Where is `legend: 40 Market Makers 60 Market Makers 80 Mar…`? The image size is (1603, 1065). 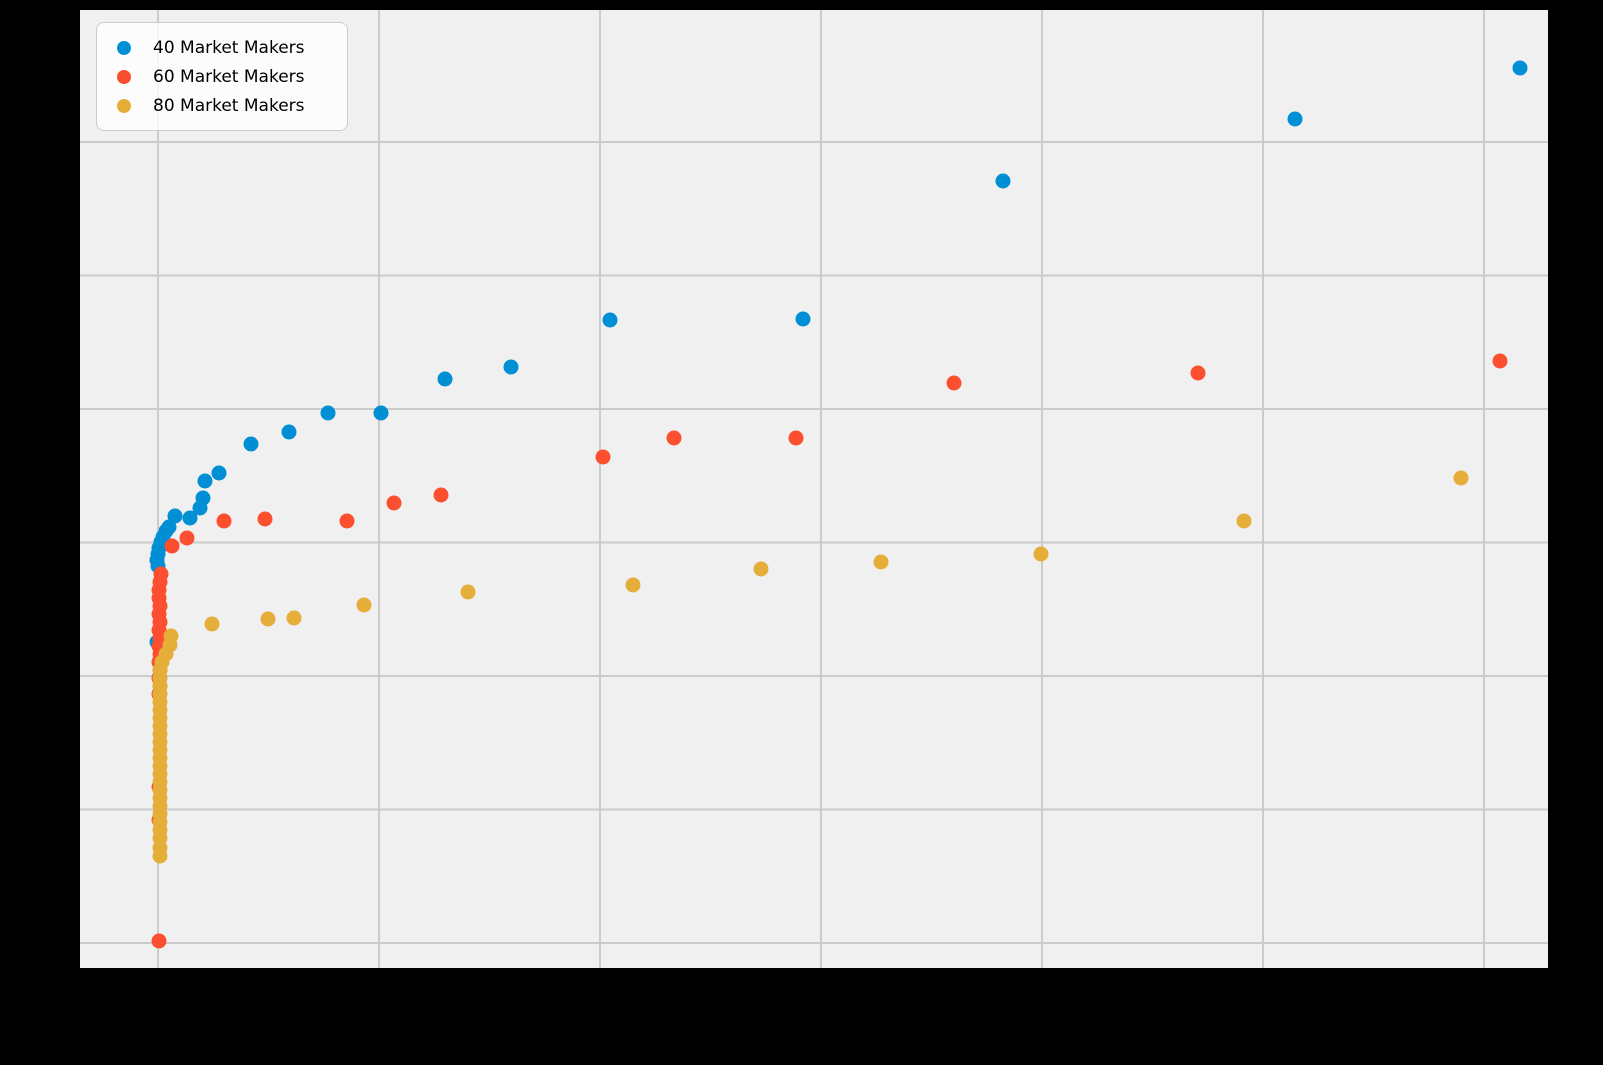
legend: 40 Market Makers 60 Market Makers 80 Mar… is located at coordinates (222, 76).